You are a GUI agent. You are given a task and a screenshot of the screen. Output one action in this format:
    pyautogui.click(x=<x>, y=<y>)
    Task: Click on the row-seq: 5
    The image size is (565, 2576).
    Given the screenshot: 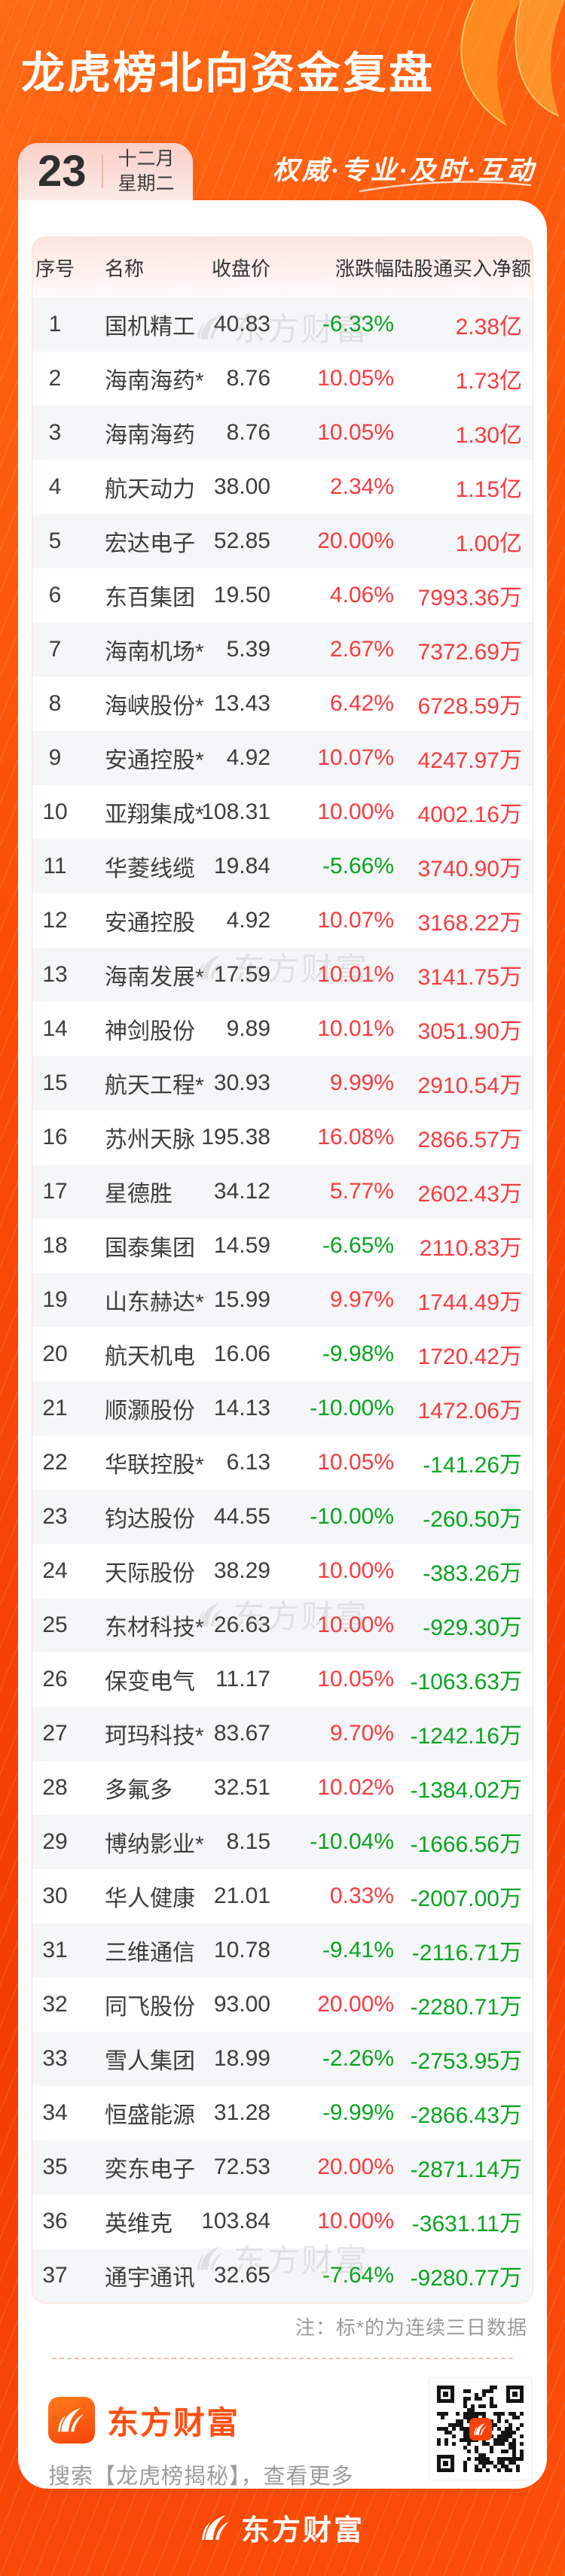 What is the action you would take?
    pyautogui.click(x=55, y=541)
    